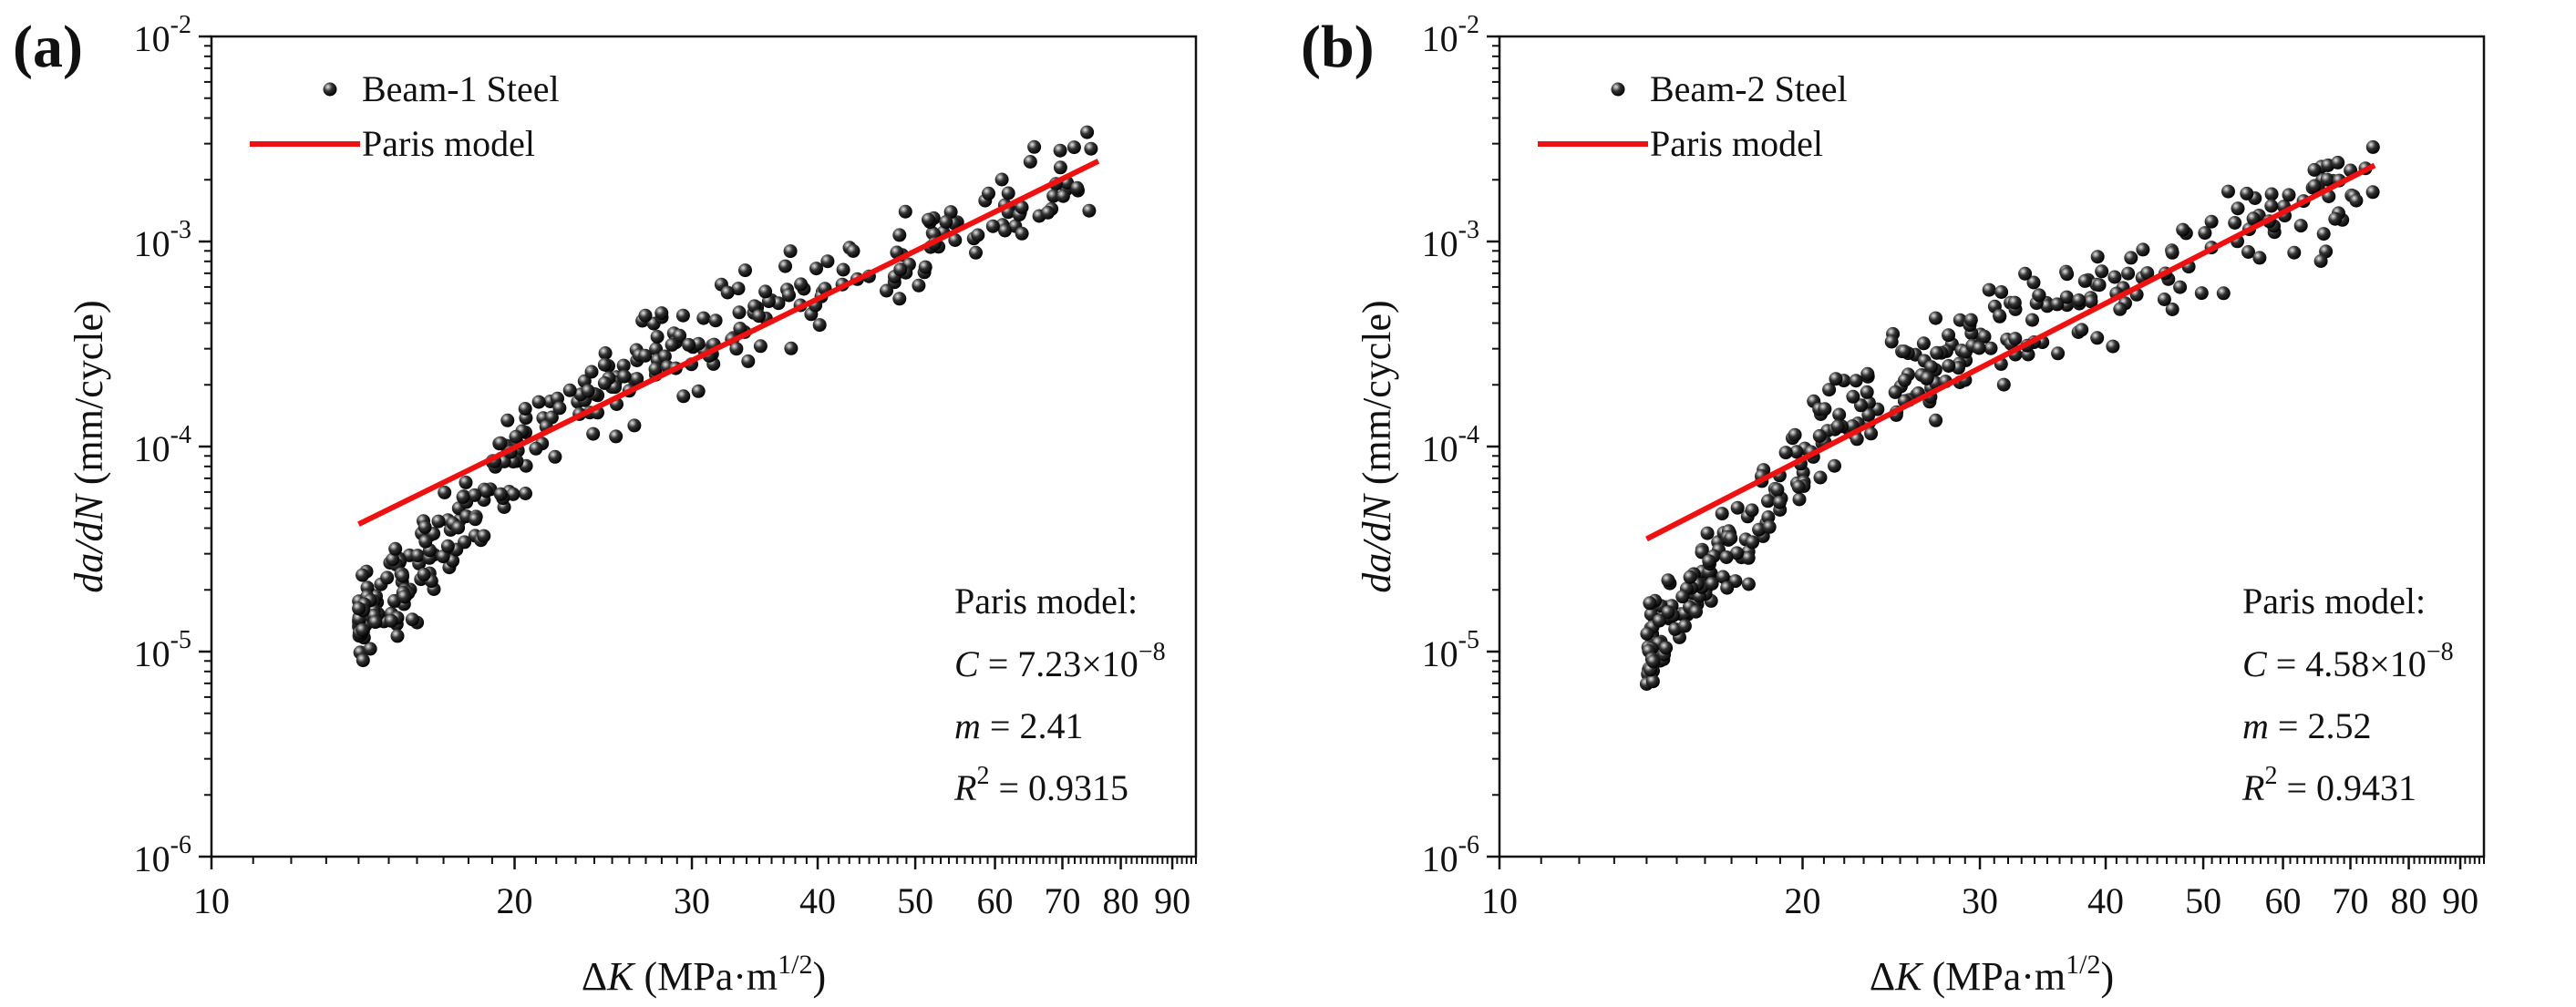  Describe the element at coordinates (2351, 900) in the screenshot. I see `x-tick-label: 70` at that location.